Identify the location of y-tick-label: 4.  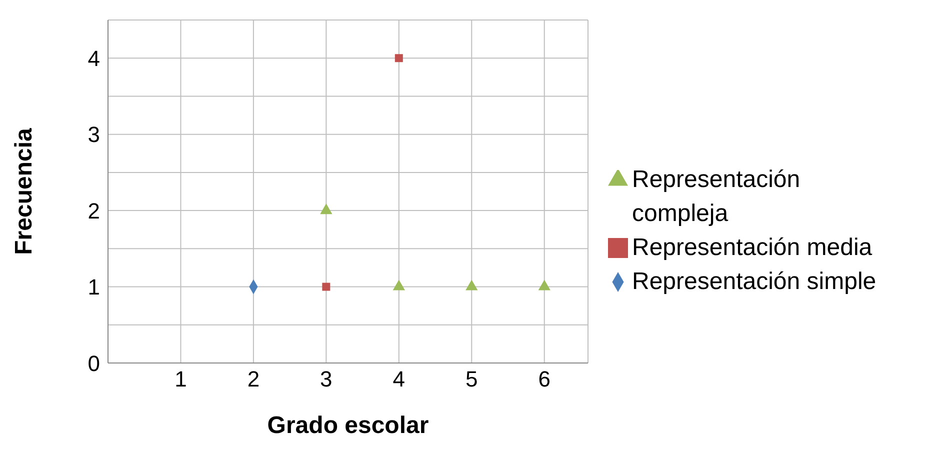
(94, 58).